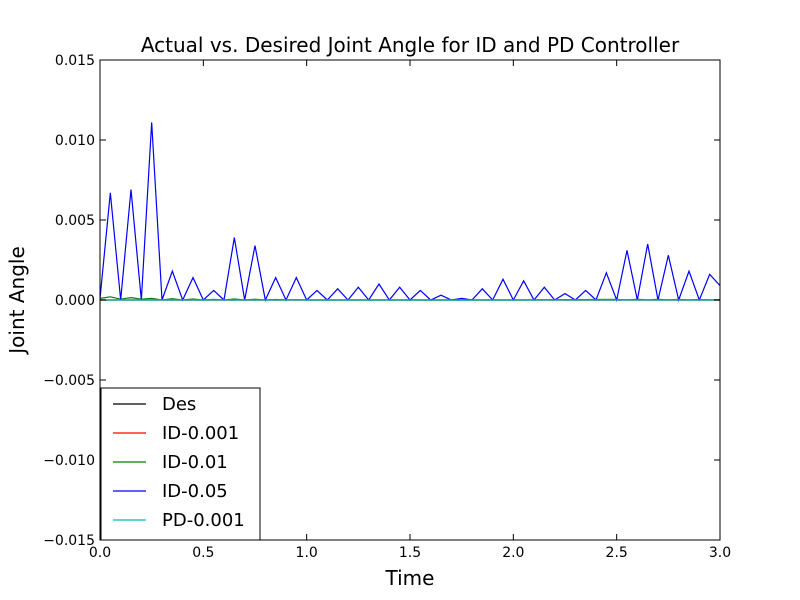  Describe the element at coordinates (307, 553) in the screenshot. I see `x-tick-label: 1.0` at that location.